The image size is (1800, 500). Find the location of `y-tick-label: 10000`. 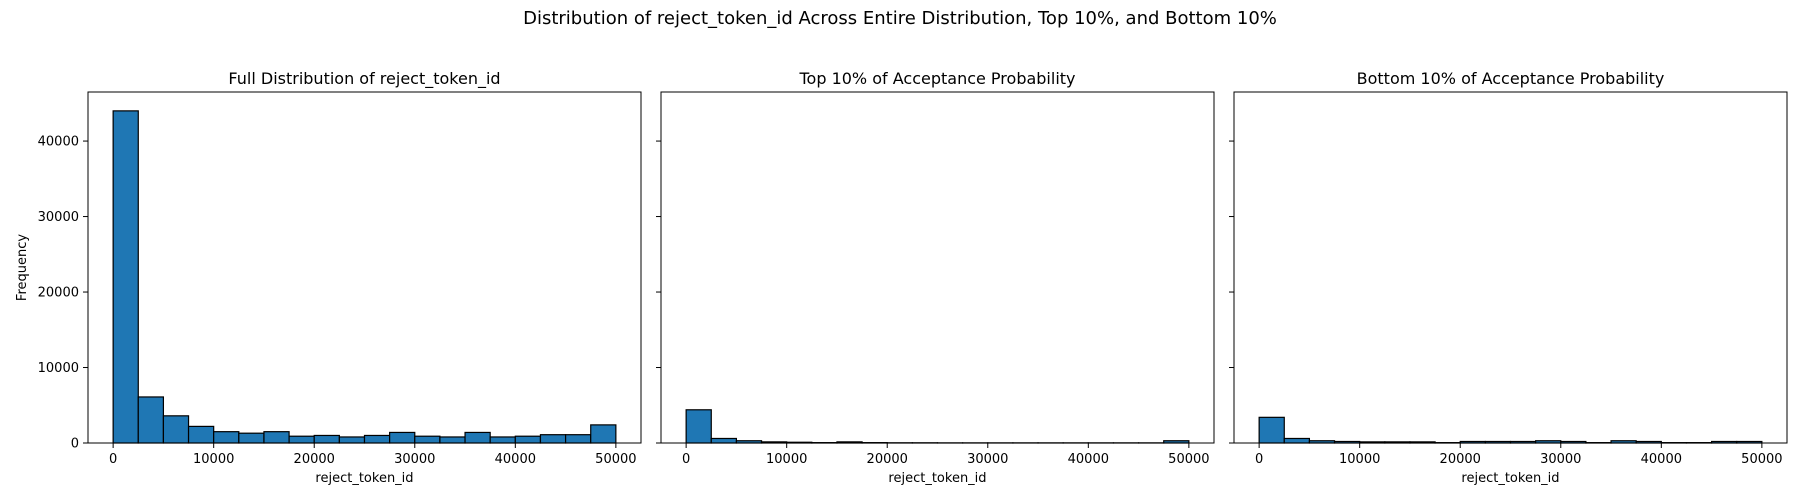

y-tick-label: 10000 is located at coordinates (58, 368).